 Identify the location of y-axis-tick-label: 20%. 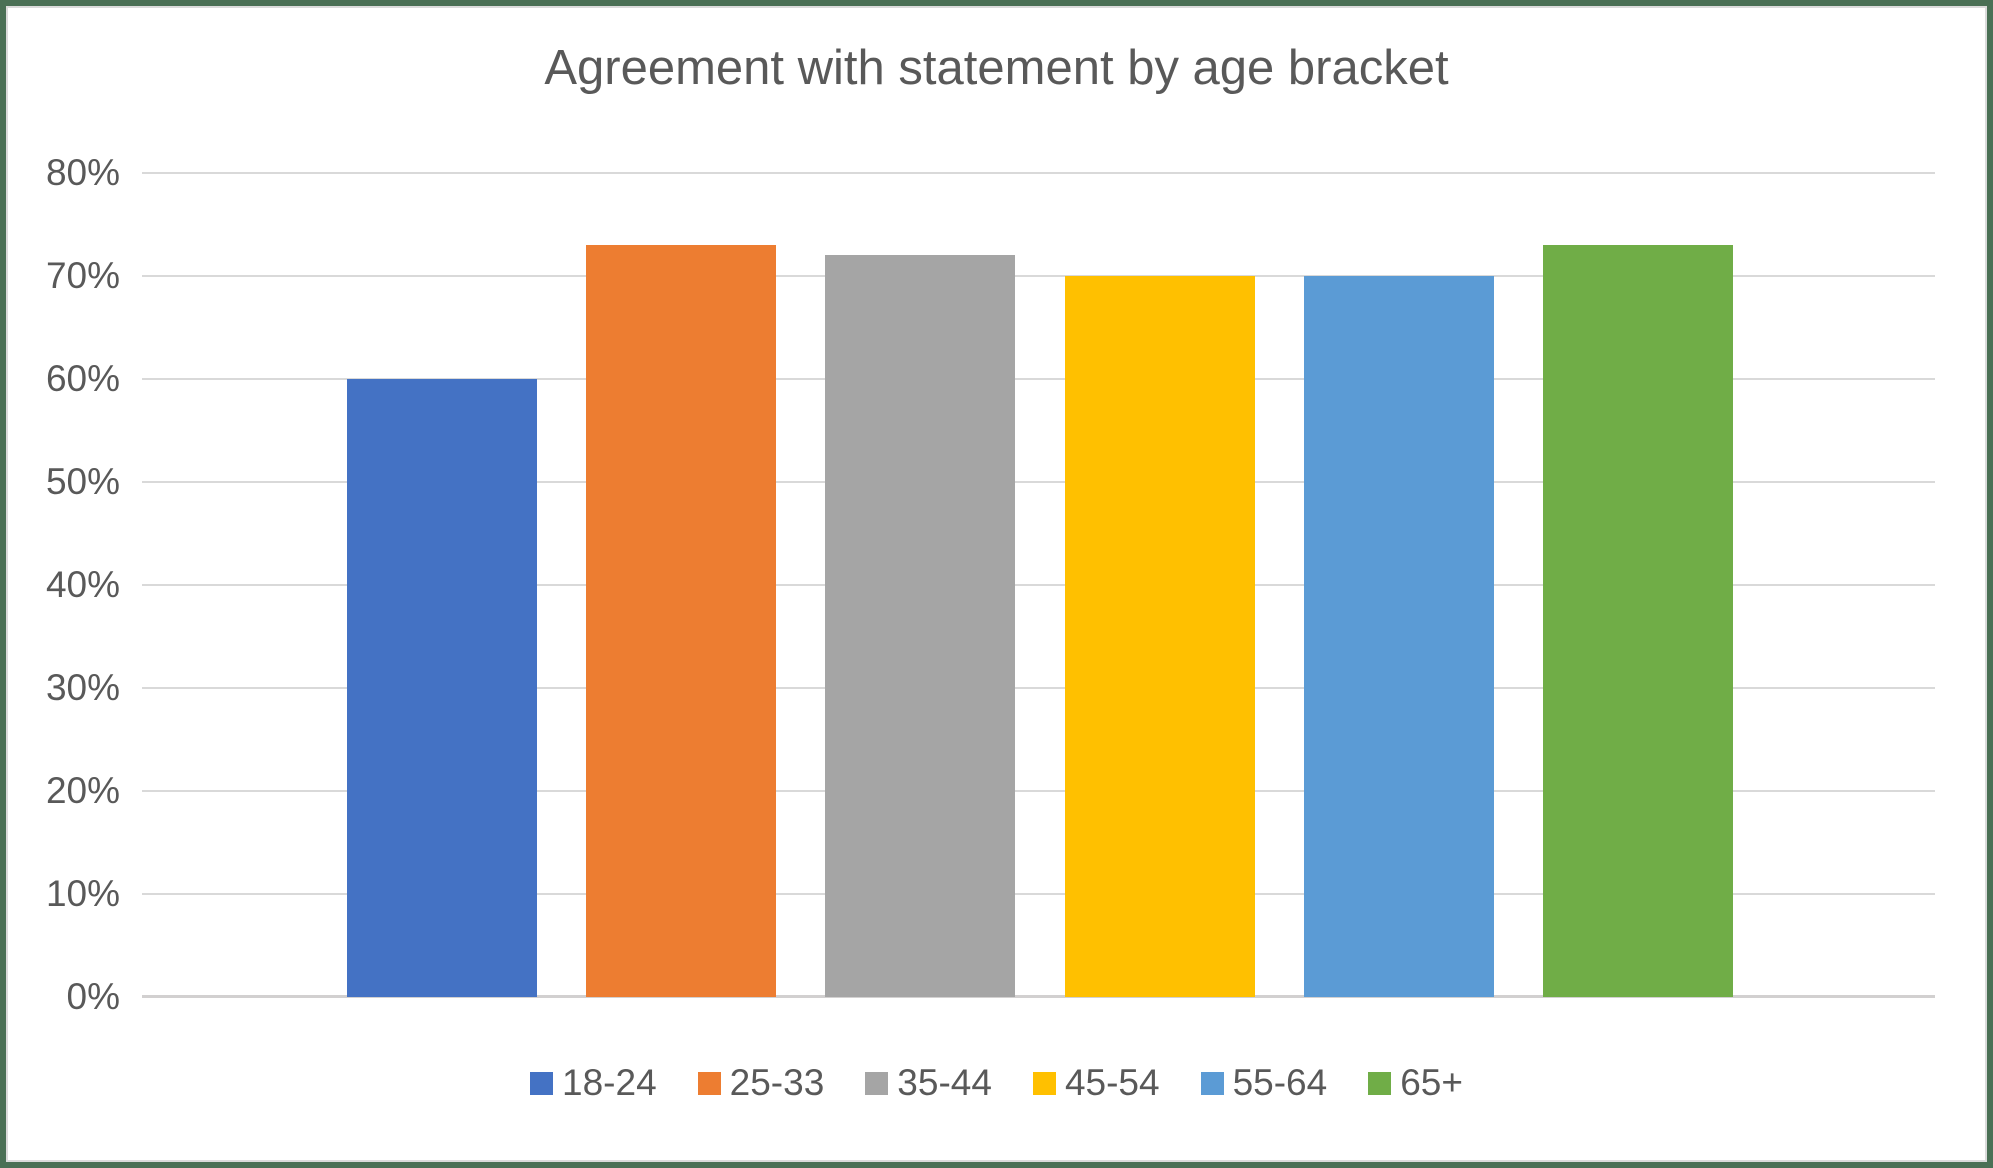
(82, 790).